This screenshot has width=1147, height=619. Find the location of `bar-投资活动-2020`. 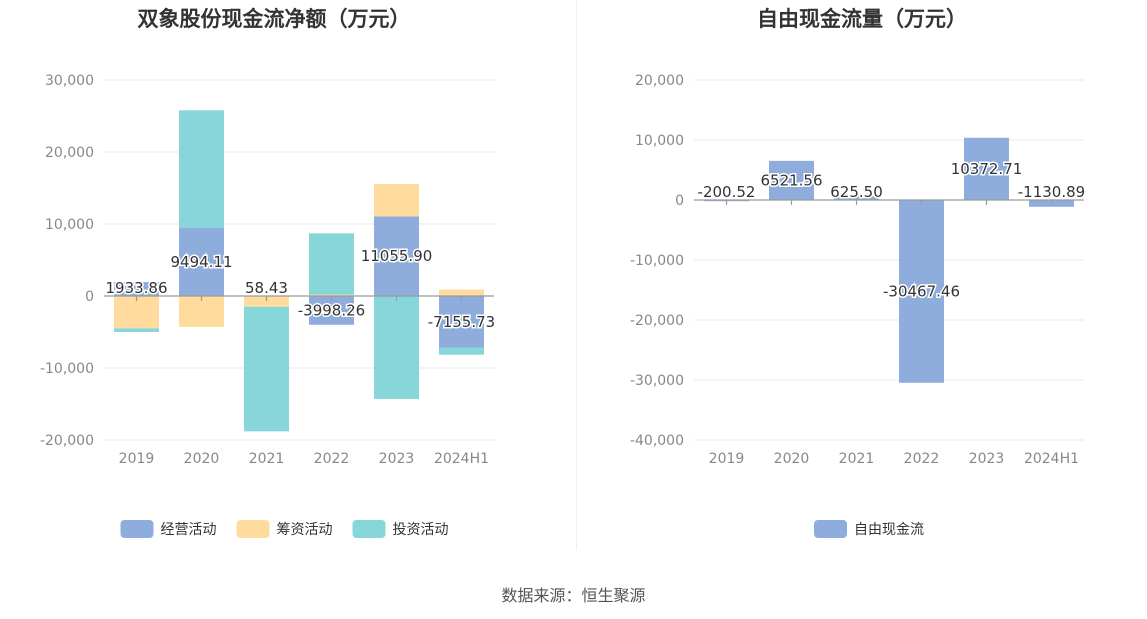

bar-投资活动-2020 is located at coordinates (201, 169).